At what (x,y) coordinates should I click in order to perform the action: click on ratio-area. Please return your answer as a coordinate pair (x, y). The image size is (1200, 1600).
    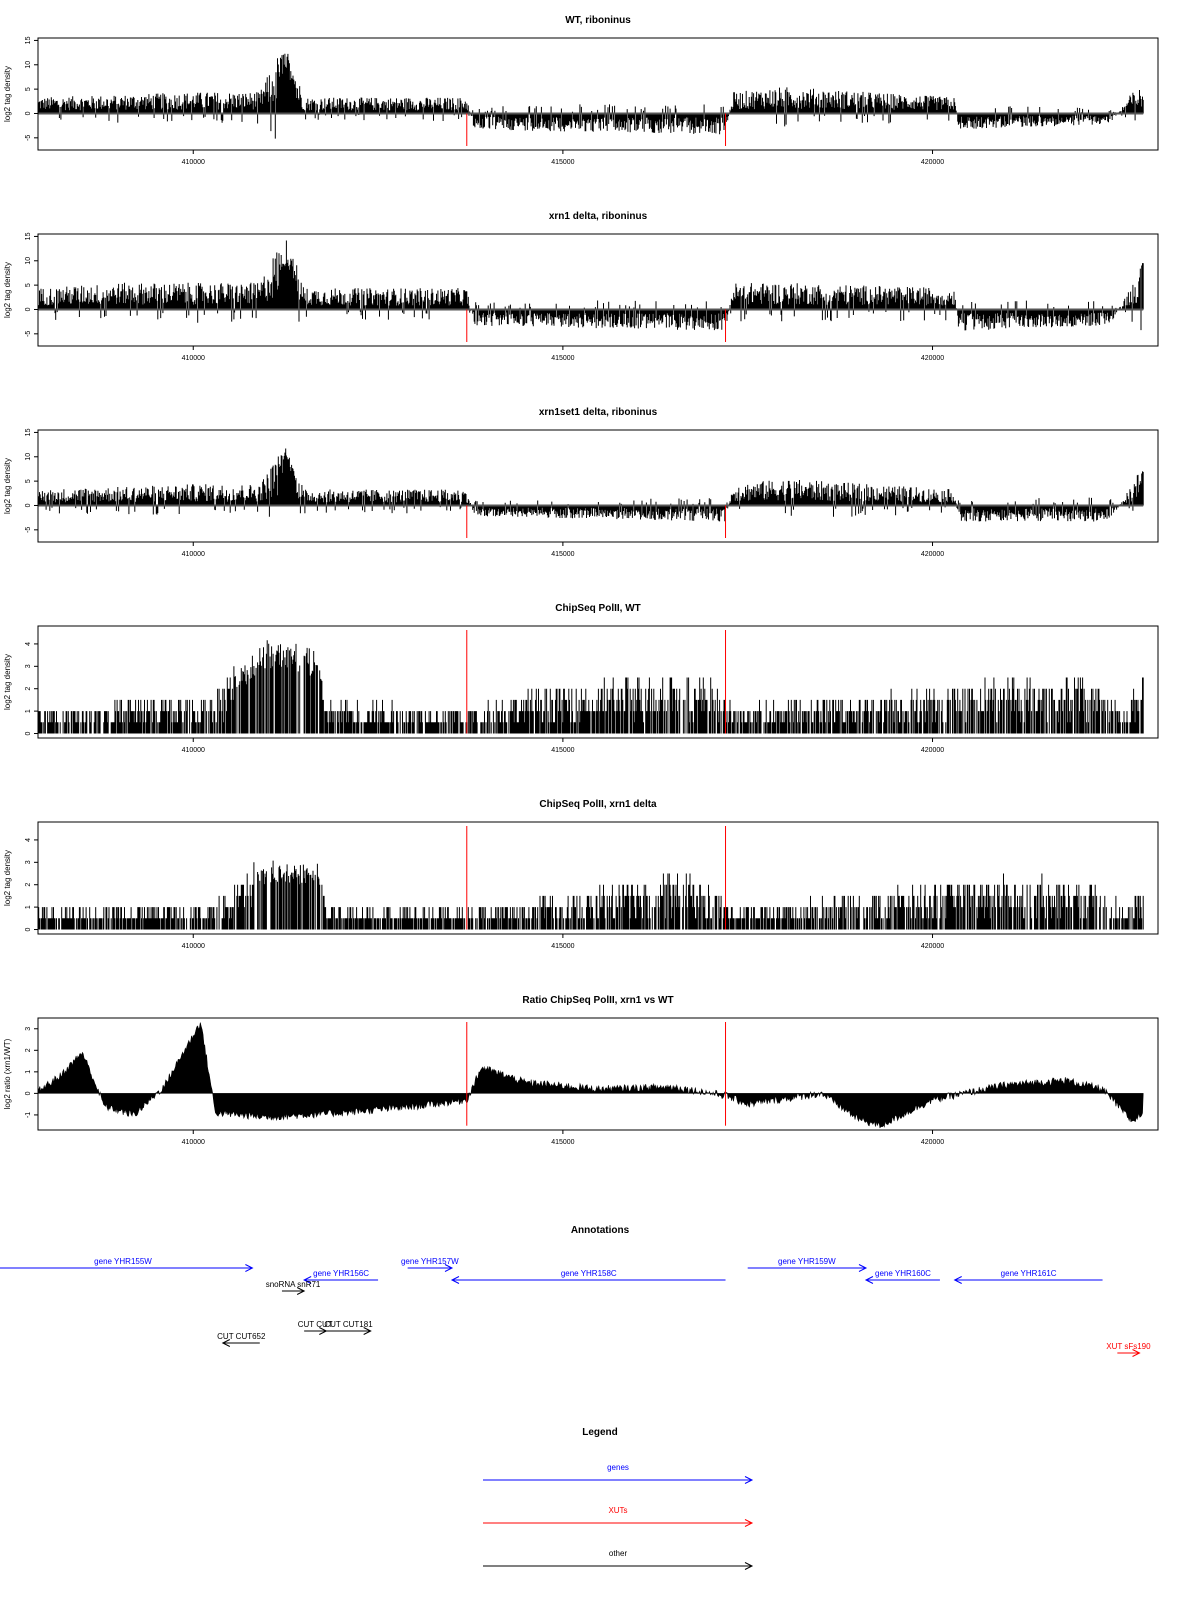
    Looking at the image, I should click on (590, 1075).